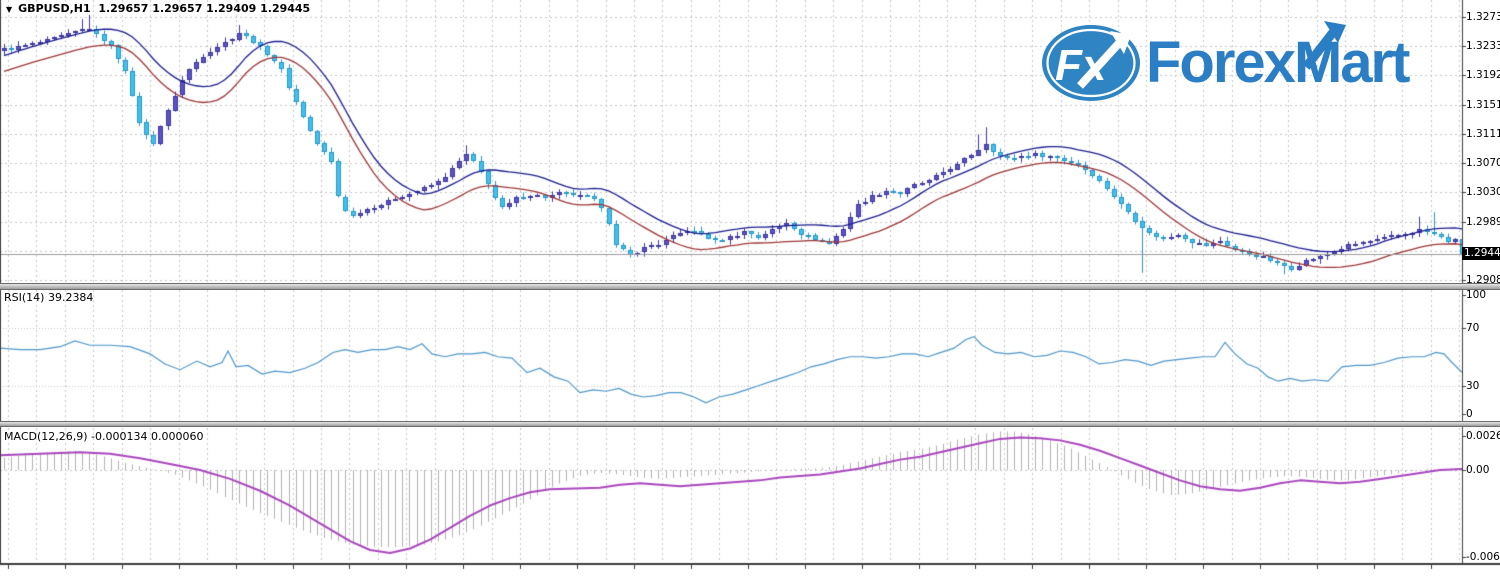 The height and width of the screenshot is (585, 1500). I want to click on price-axis-label: 1.31110, so click(1483, 133).